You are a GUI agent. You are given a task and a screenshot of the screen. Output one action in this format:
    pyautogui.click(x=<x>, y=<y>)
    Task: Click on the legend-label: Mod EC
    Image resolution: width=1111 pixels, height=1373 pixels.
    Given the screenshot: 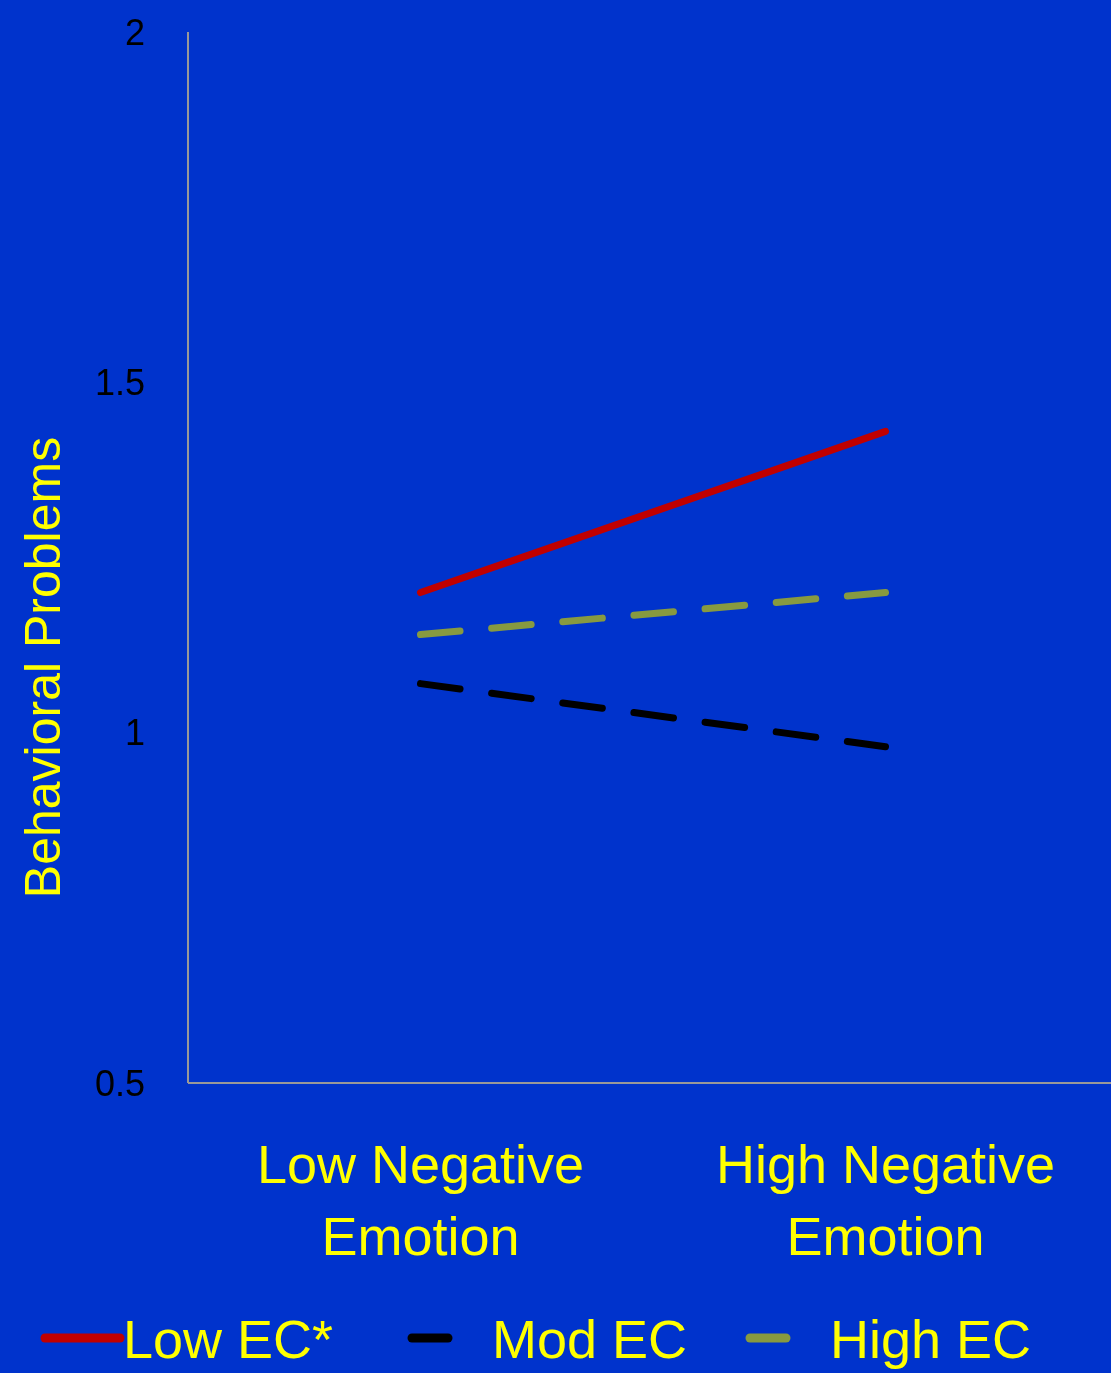 What is the action you would take?
    pyautogui.click(x=590, y=1339)
    